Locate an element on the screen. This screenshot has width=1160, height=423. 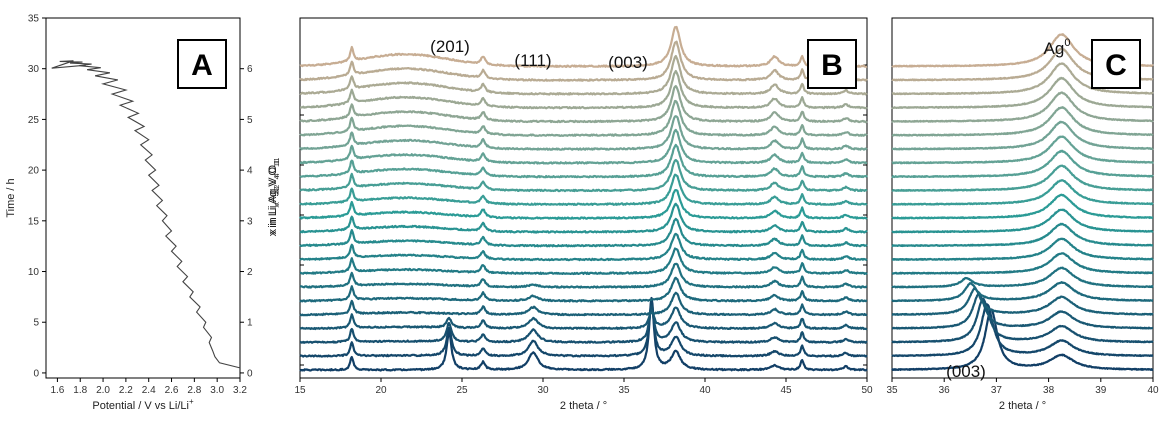
x-tick-label: 50 is located at coordinates (867, 390).